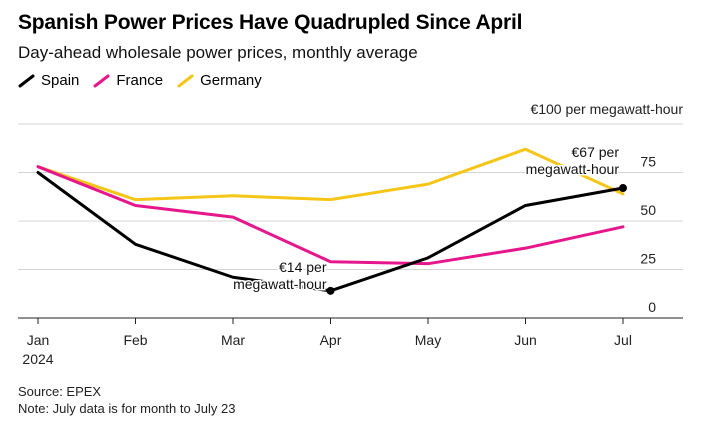 Image resolution: width=717 pixels, height=432 pixels. I want to click on x-tick-label: Feb, so click(135, 340).